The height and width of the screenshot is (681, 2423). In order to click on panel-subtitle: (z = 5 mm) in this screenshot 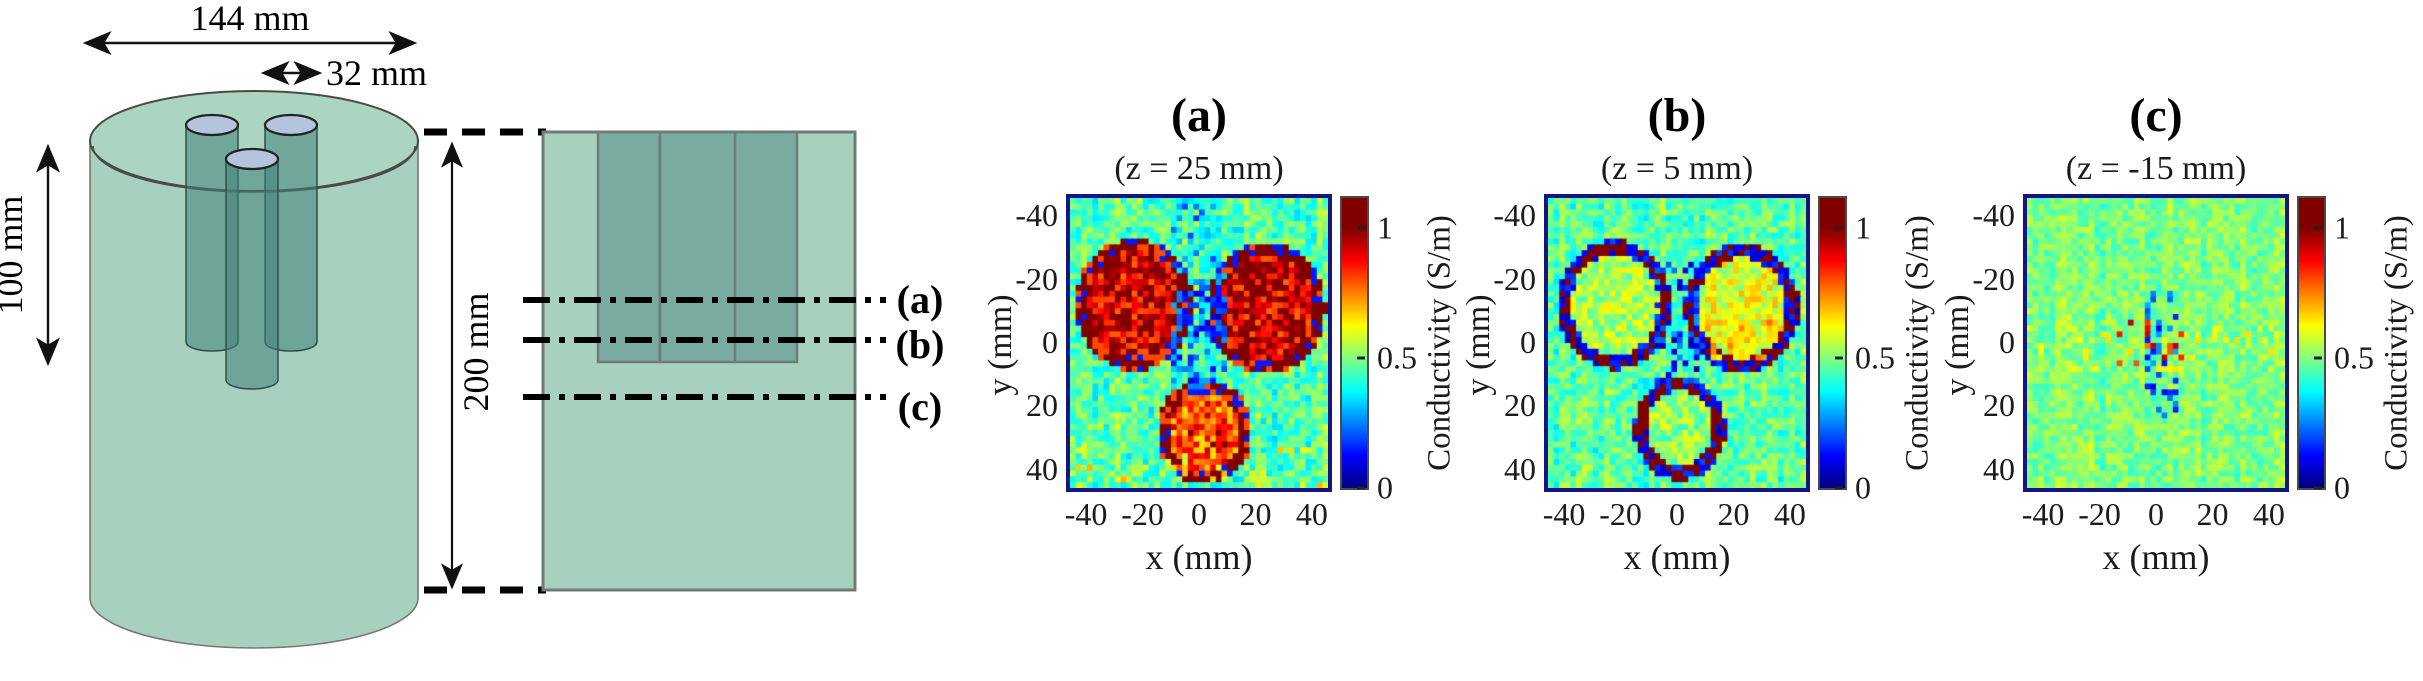, I will do `click(1677, 168)`.